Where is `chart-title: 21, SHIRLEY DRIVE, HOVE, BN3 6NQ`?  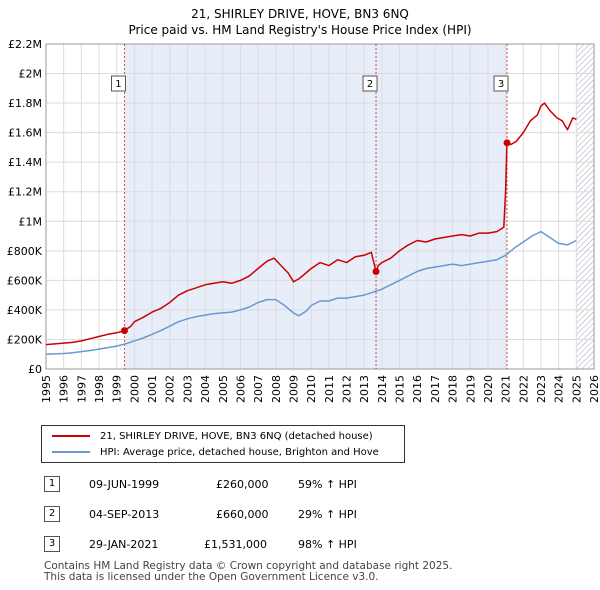 chart-title: 21, SHIRLEY DRIVE, HOVE, BN3 6NQ is located at coordinates (300, 14).